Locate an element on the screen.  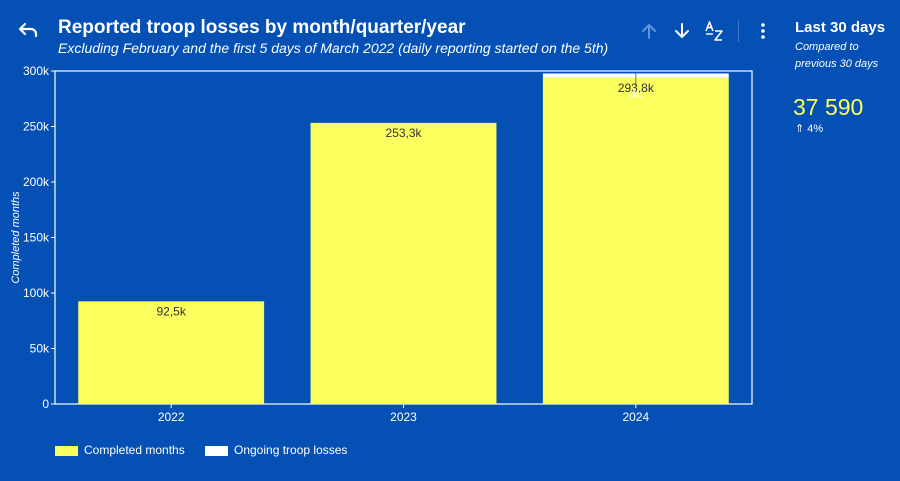
more-options-button is located at coordinates (763, 31).